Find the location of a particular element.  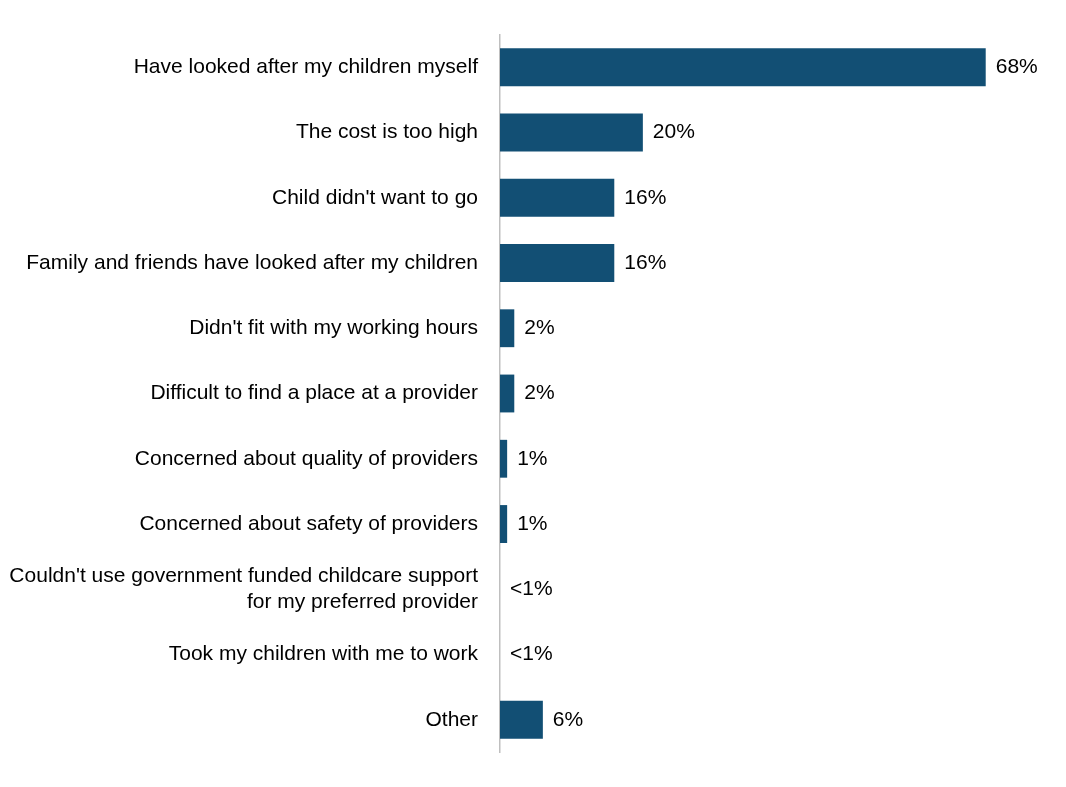

y-tick-label: Other is located at coordinates (451, 718).